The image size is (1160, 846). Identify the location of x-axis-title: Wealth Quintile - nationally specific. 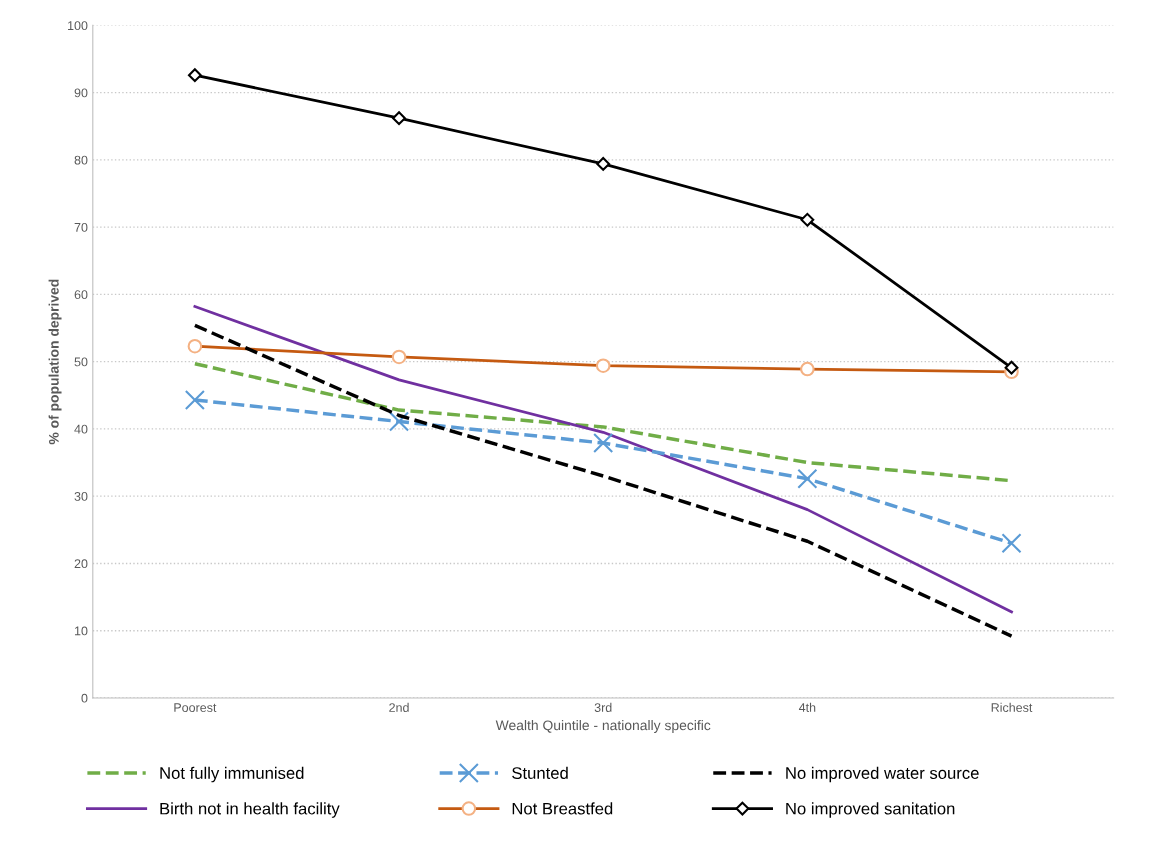
(603, 726).